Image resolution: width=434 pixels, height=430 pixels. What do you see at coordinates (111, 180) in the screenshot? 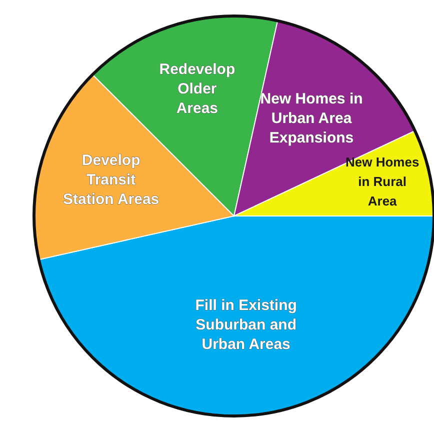
I see `slice-label: Develop Transit Station Areas` at bounding box center [111, 180].